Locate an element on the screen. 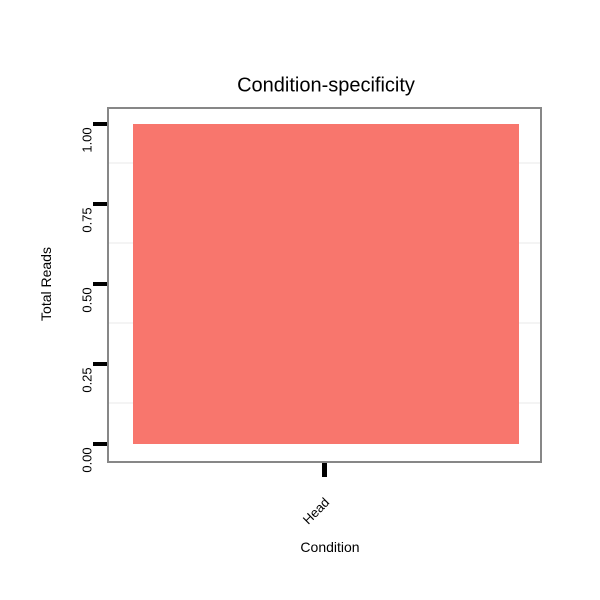 Image resolution: width=600 pixels, height=600 pixels. x-axis-title: Condition is located at coordinates (330, 547).